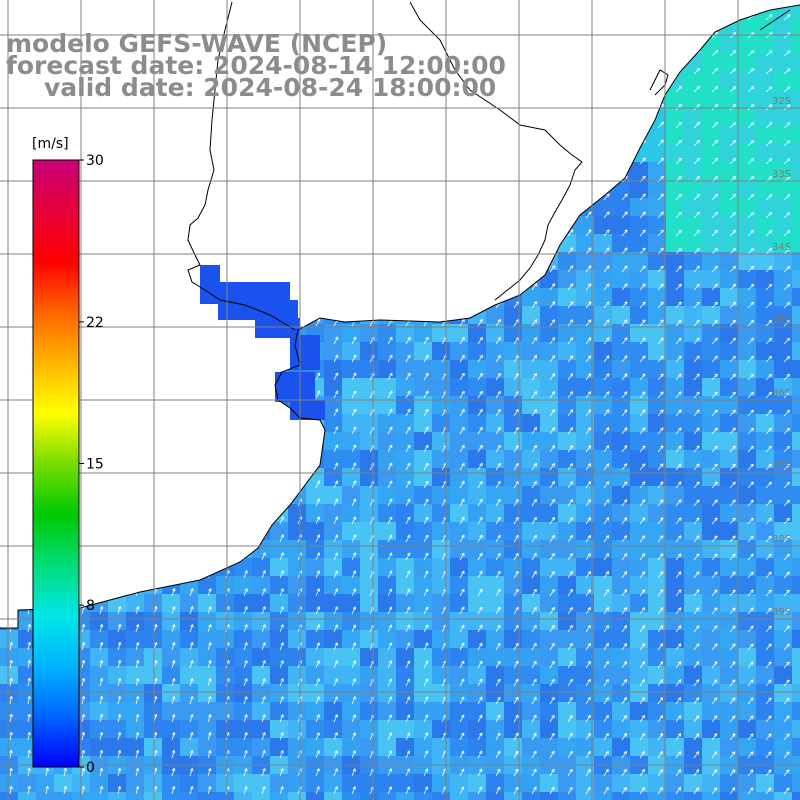 Image resolution: width=800 pixels, height=800 pixels. Describe the element at coordinates (90, 768) in the screenshot. I see `colorbar-tick-label: 0` at that location.